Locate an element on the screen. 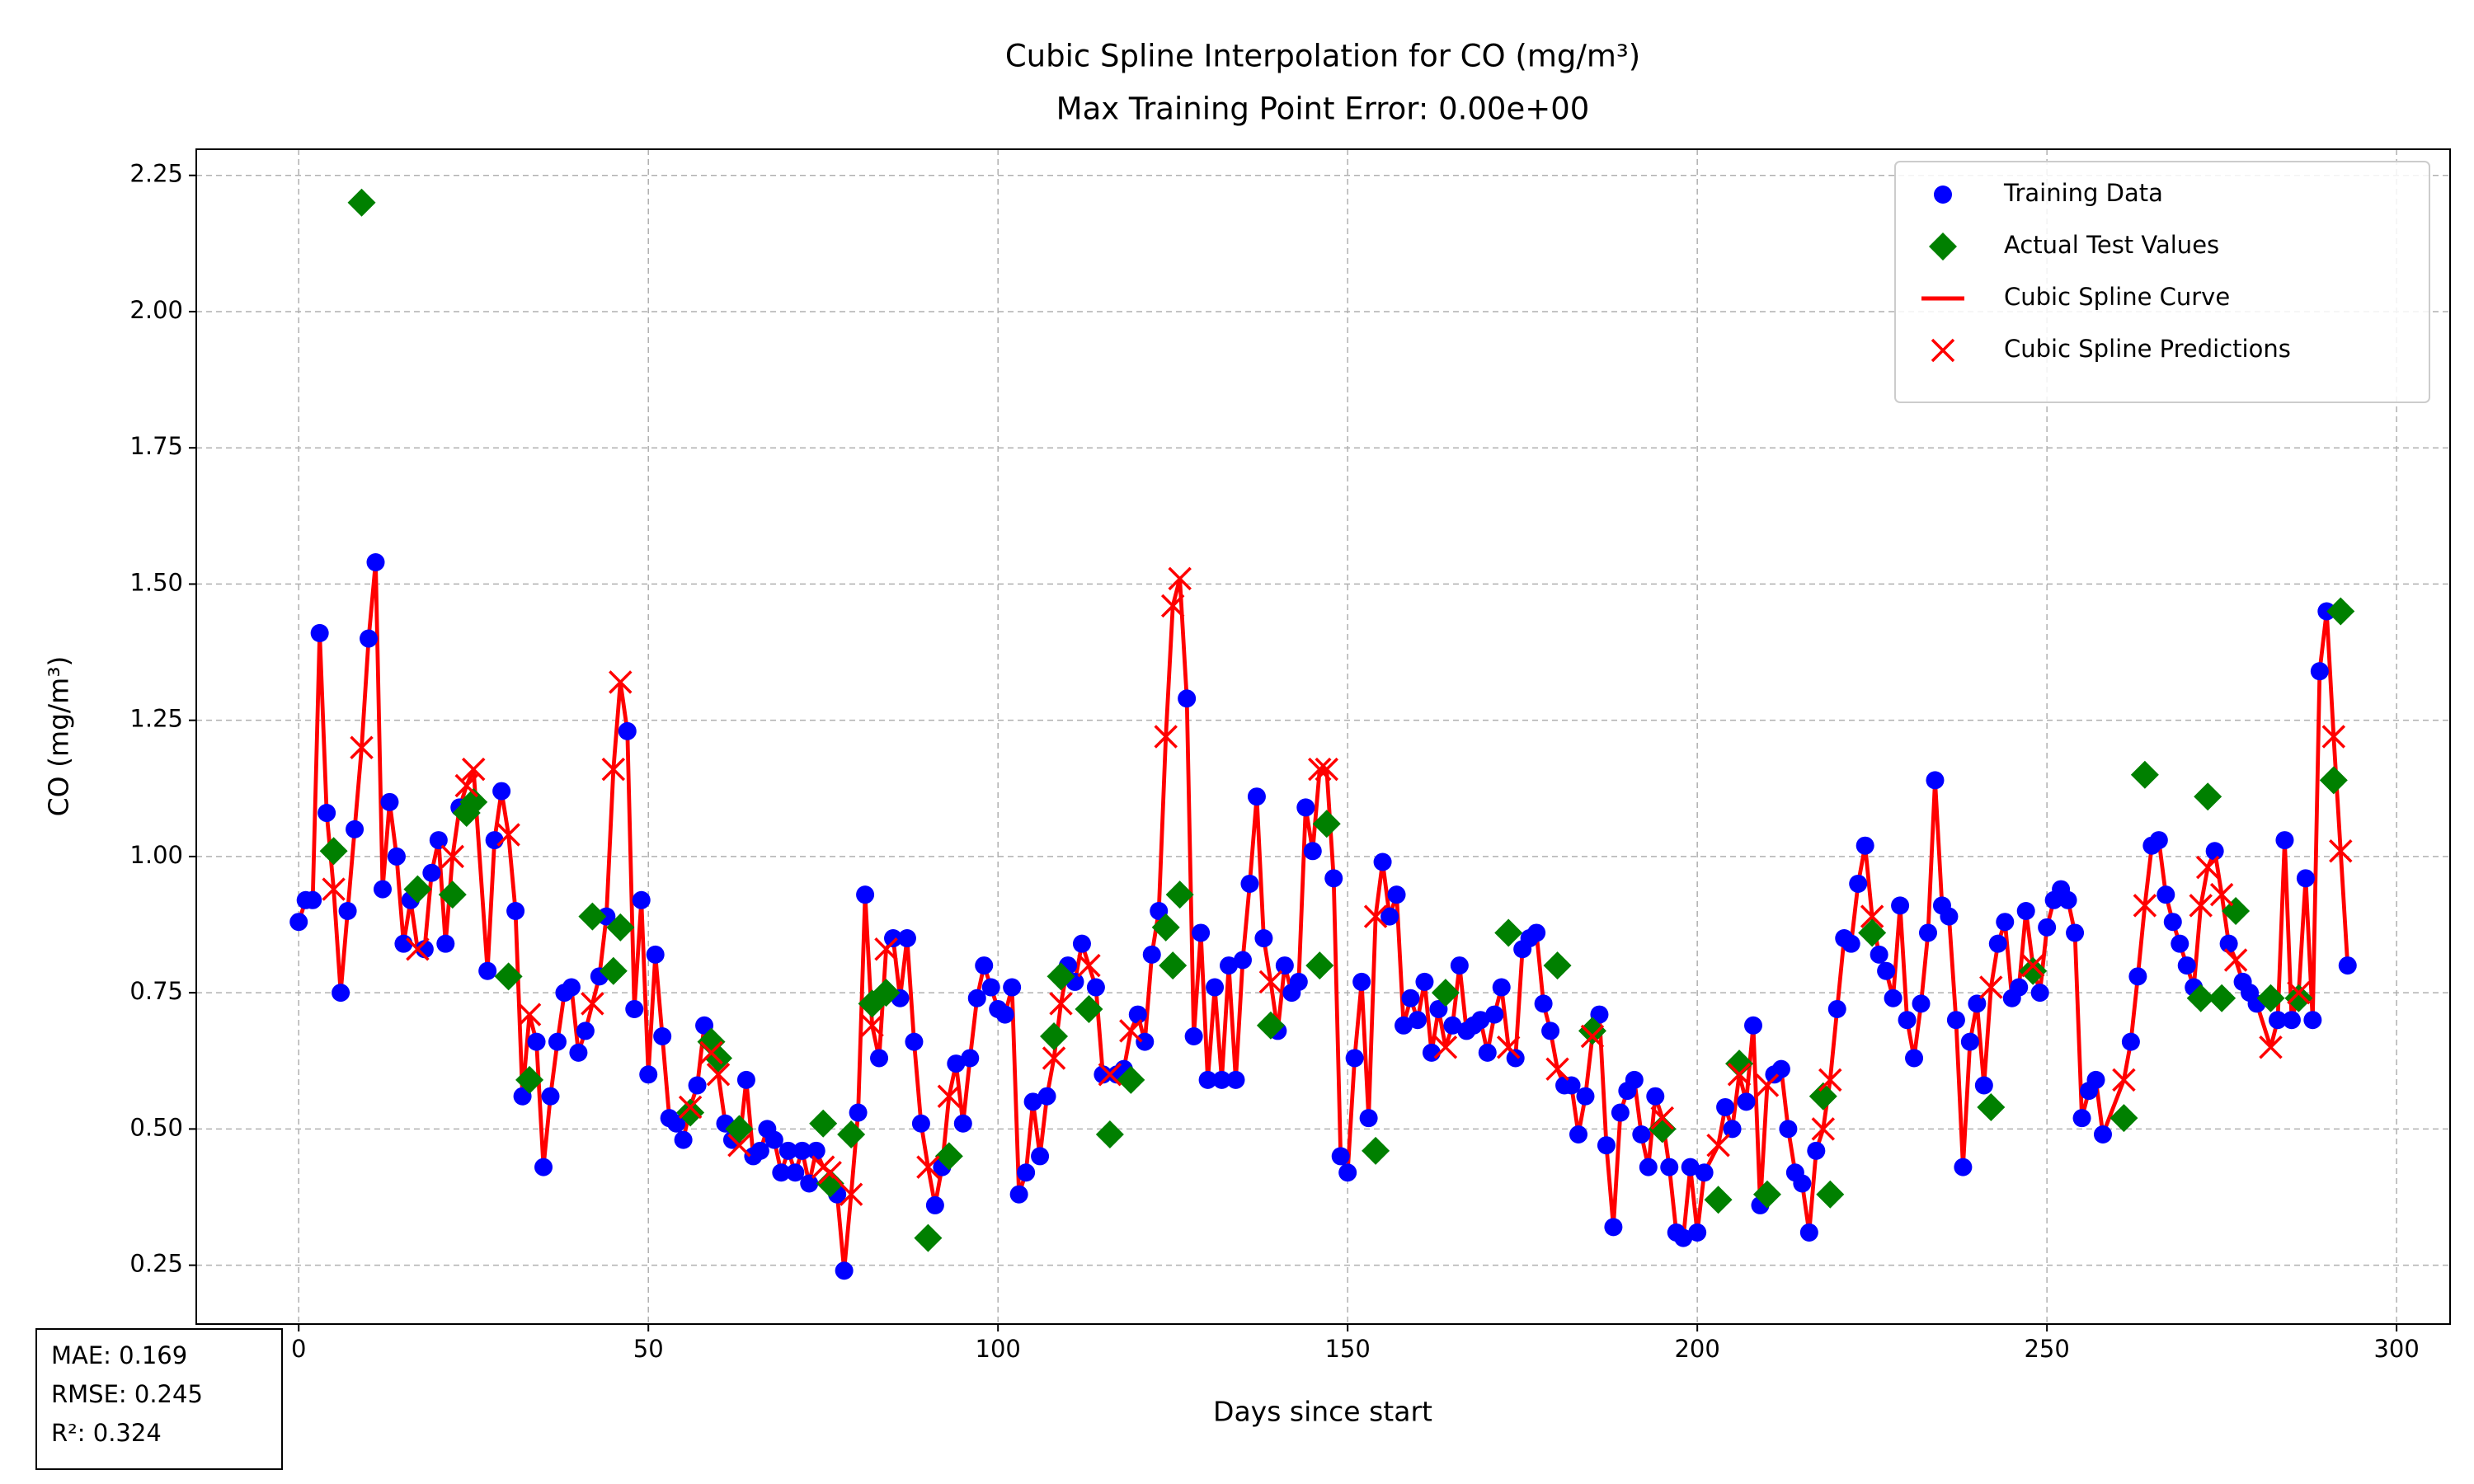 The image size is (2474, 1484). y-tick-label: 2.25 is located at coordinates (156, 174).